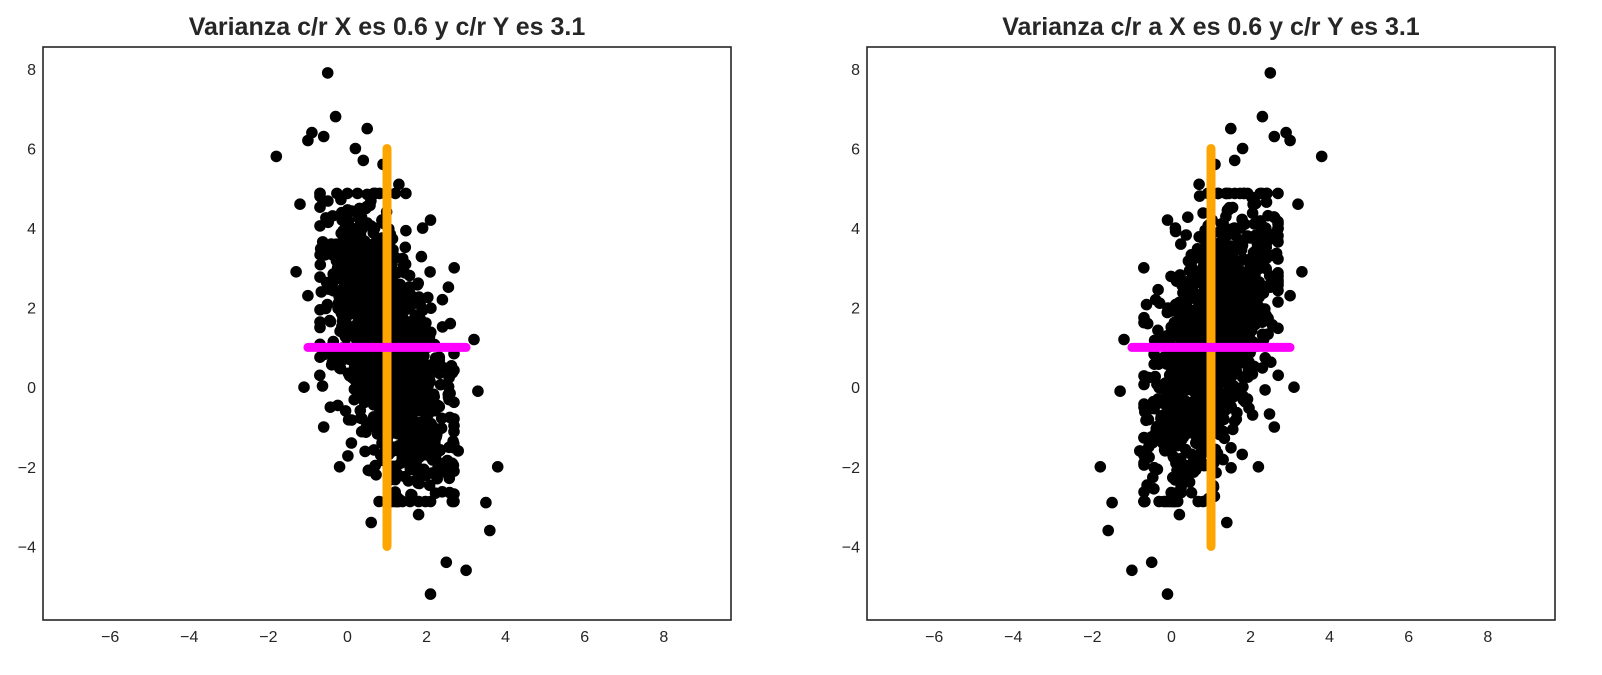 This screenshot has width=1602, height=675. What do you see at coordinates (31, 388) in the screenshot?
I see `y-tick-label: 0` at bounding box center [31, 388].